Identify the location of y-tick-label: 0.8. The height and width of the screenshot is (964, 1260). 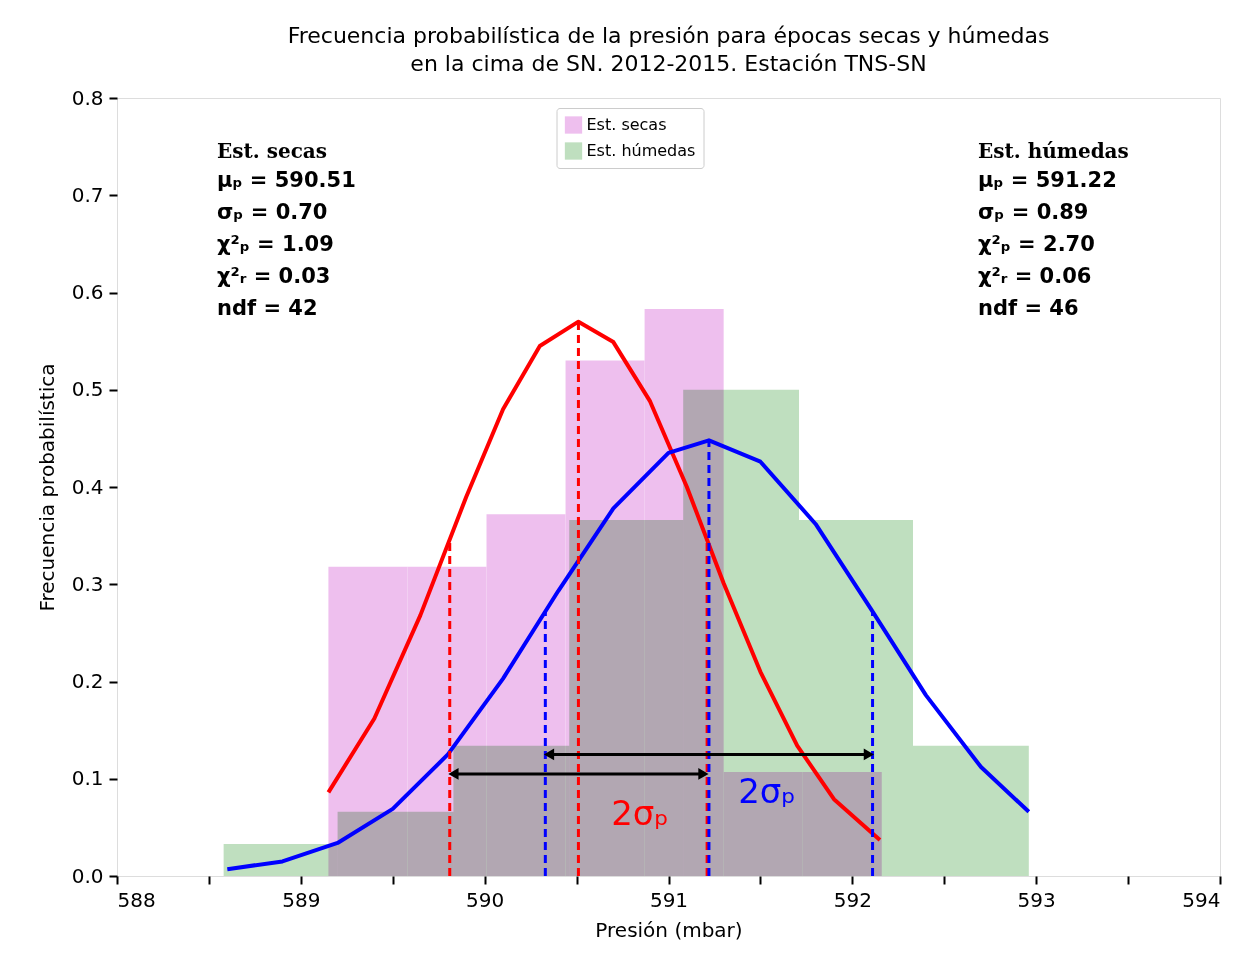
(87, 97).